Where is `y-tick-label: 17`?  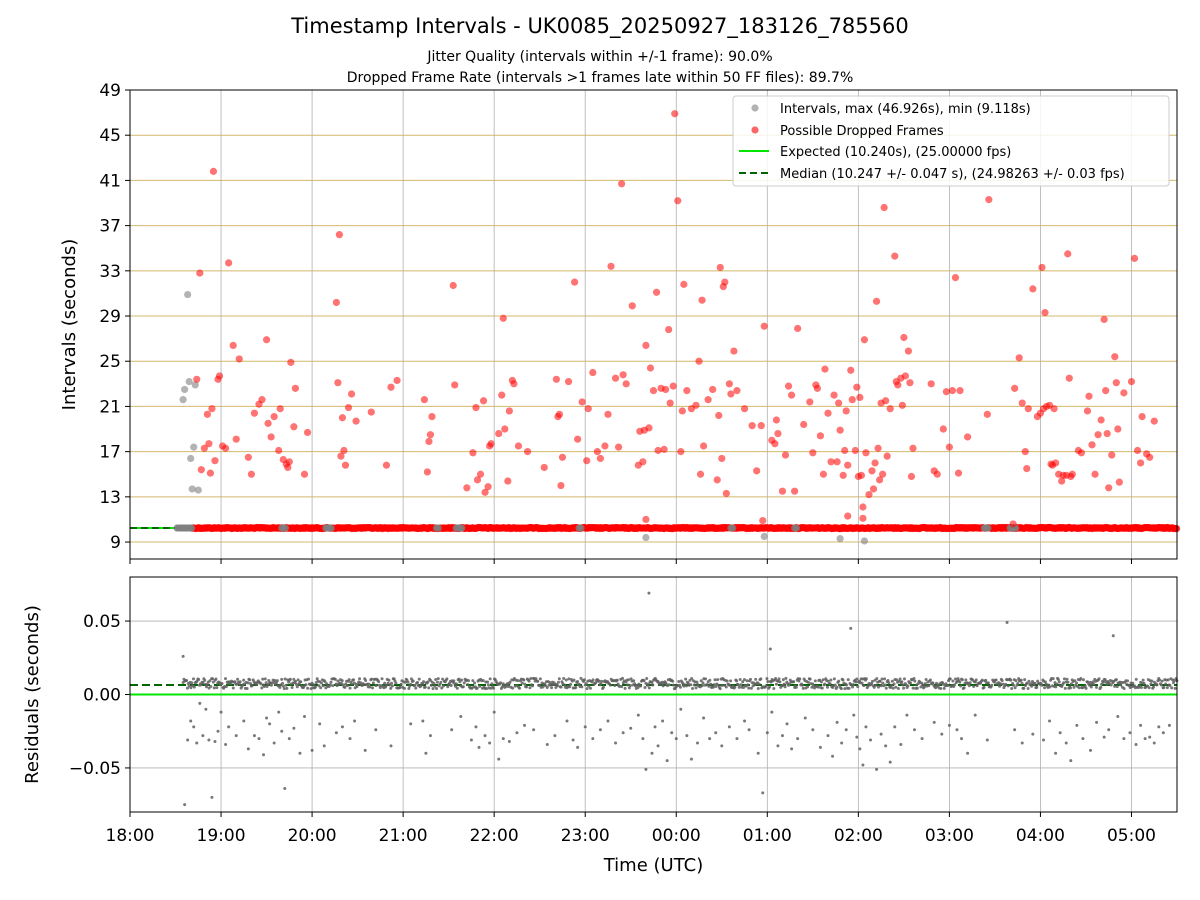 y-tick-label: 17 is located at coordinates (110, 453).